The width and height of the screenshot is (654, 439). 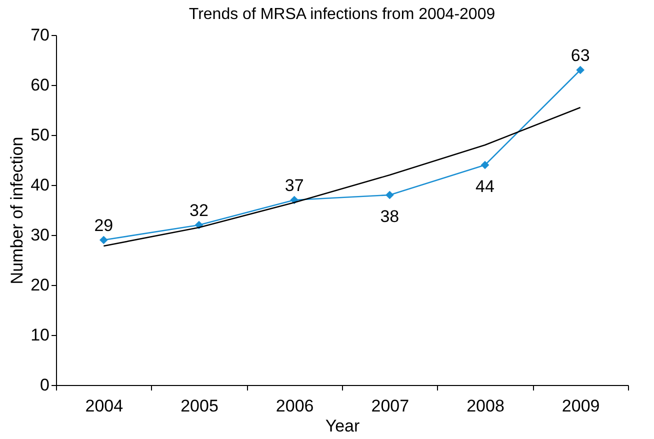 What do you see at coordinates (40, 135) in the screenshot?
I see `y-tick-label: 50` at bounding box center [40, 135].